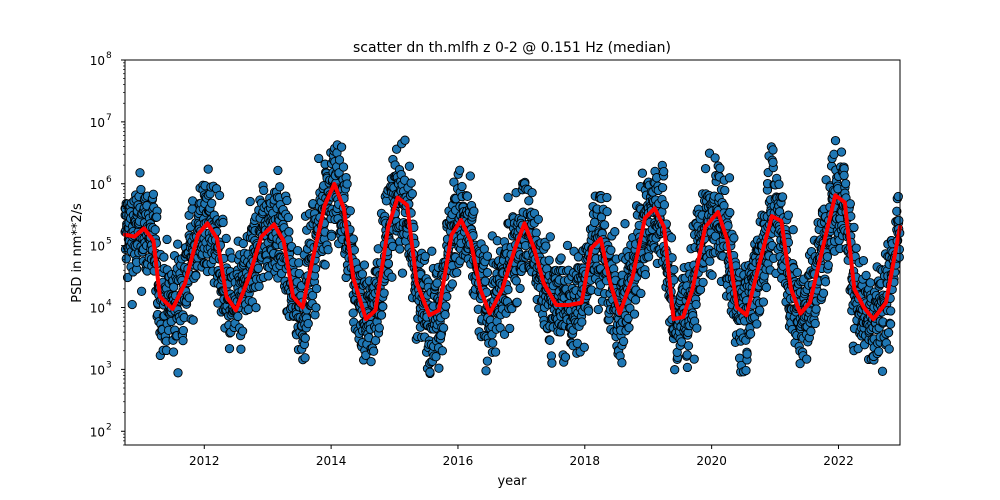 Image resolution: width=1000 pixels, height=500 pixels. Describe the element at coordinates (77, 253) in the screenshot. I see `y-axis-label: PSD in nm**2/s` at that location.